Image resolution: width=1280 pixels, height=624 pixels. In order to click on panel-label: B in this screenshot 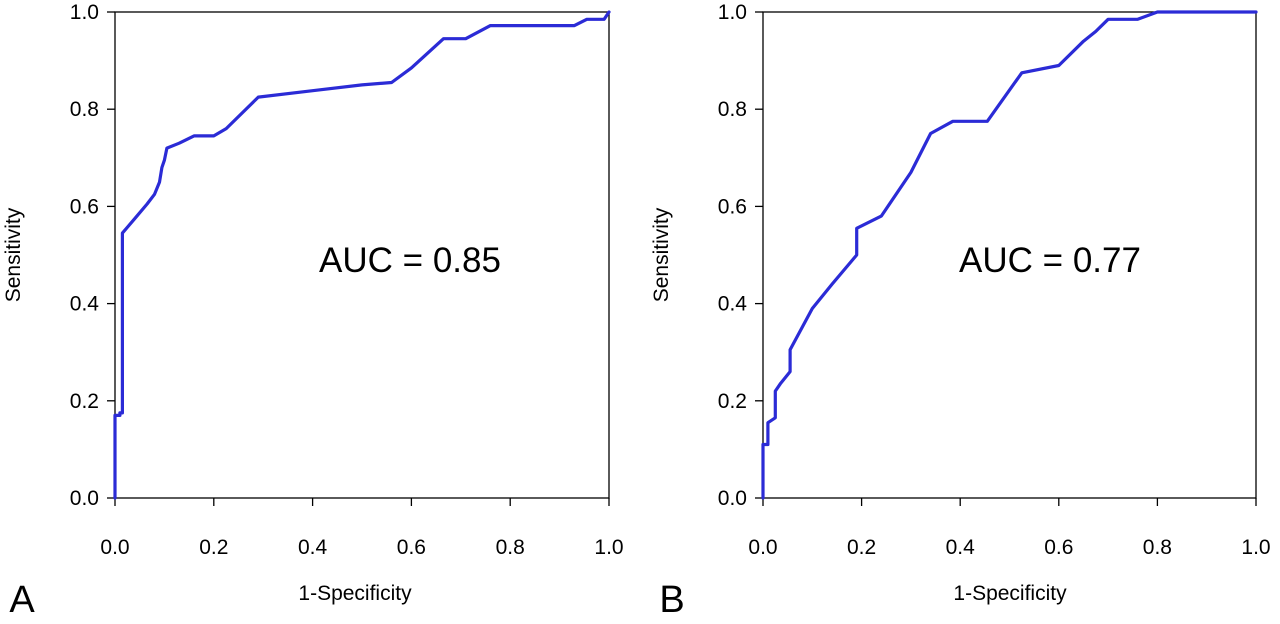, I will do `click(671, 599)`.